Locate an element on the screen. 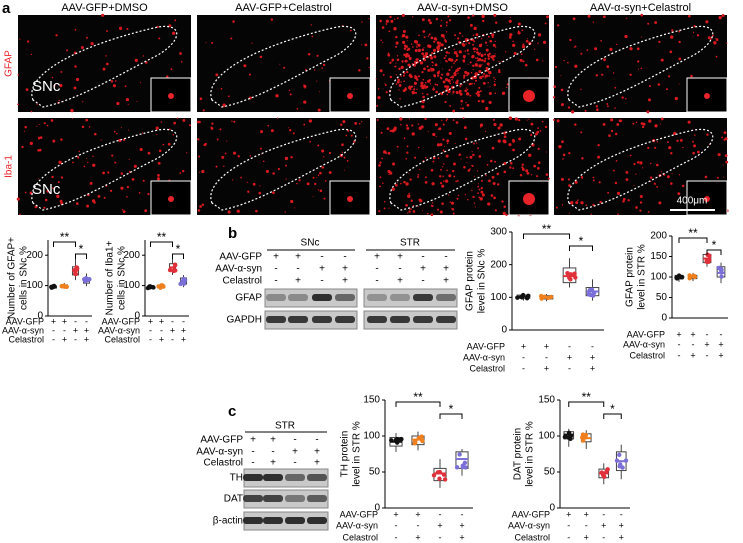 This screenshot has height=543, width=743. sig-label: ** is located at coordinates (65, 237).